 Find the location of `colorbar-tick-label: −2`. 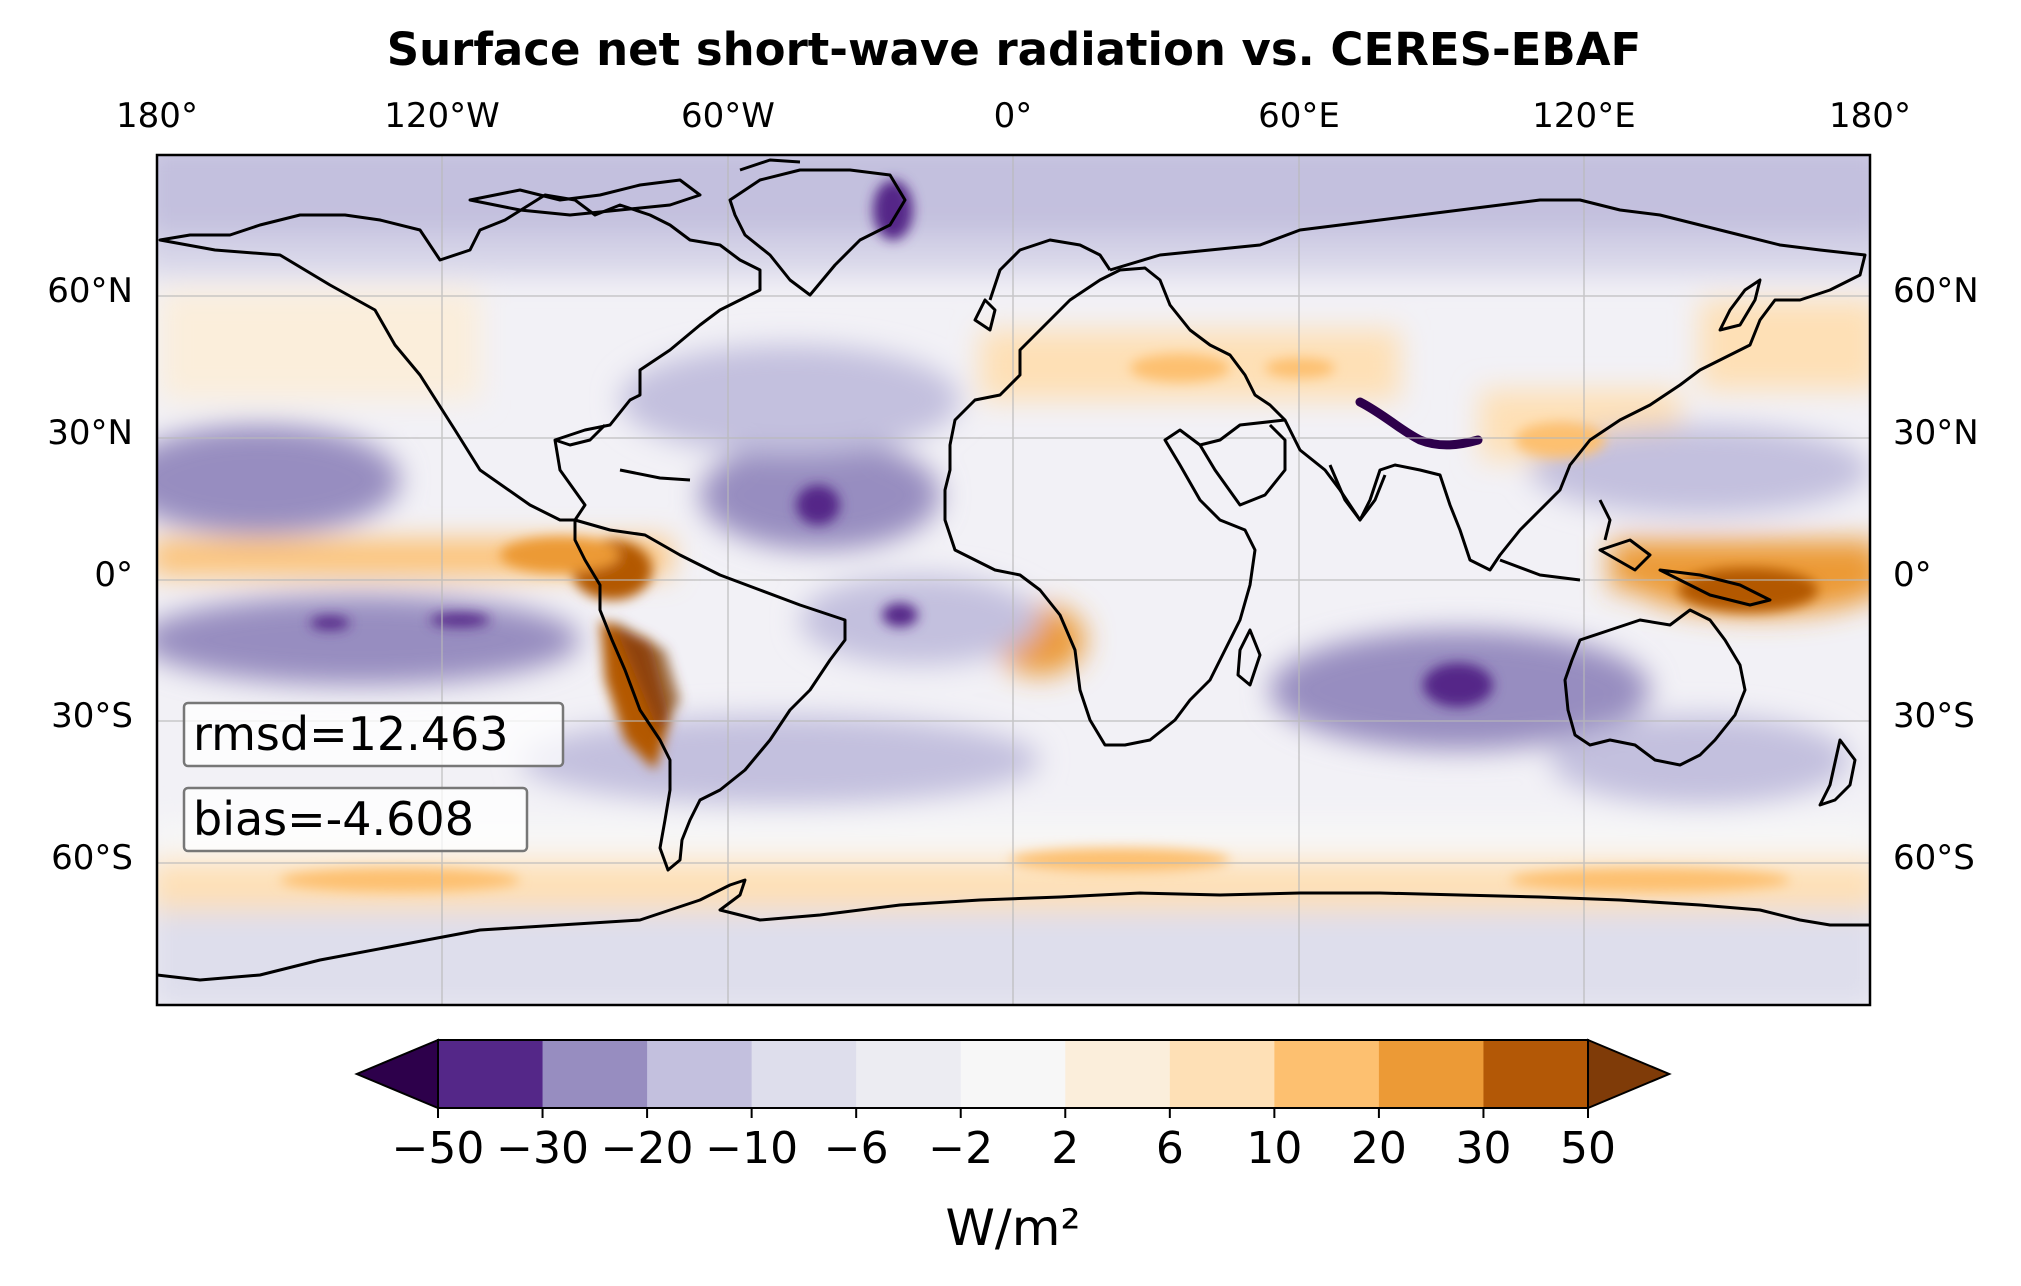

colorbar-tick-label: −2 is located at coordinates (960, 1148).